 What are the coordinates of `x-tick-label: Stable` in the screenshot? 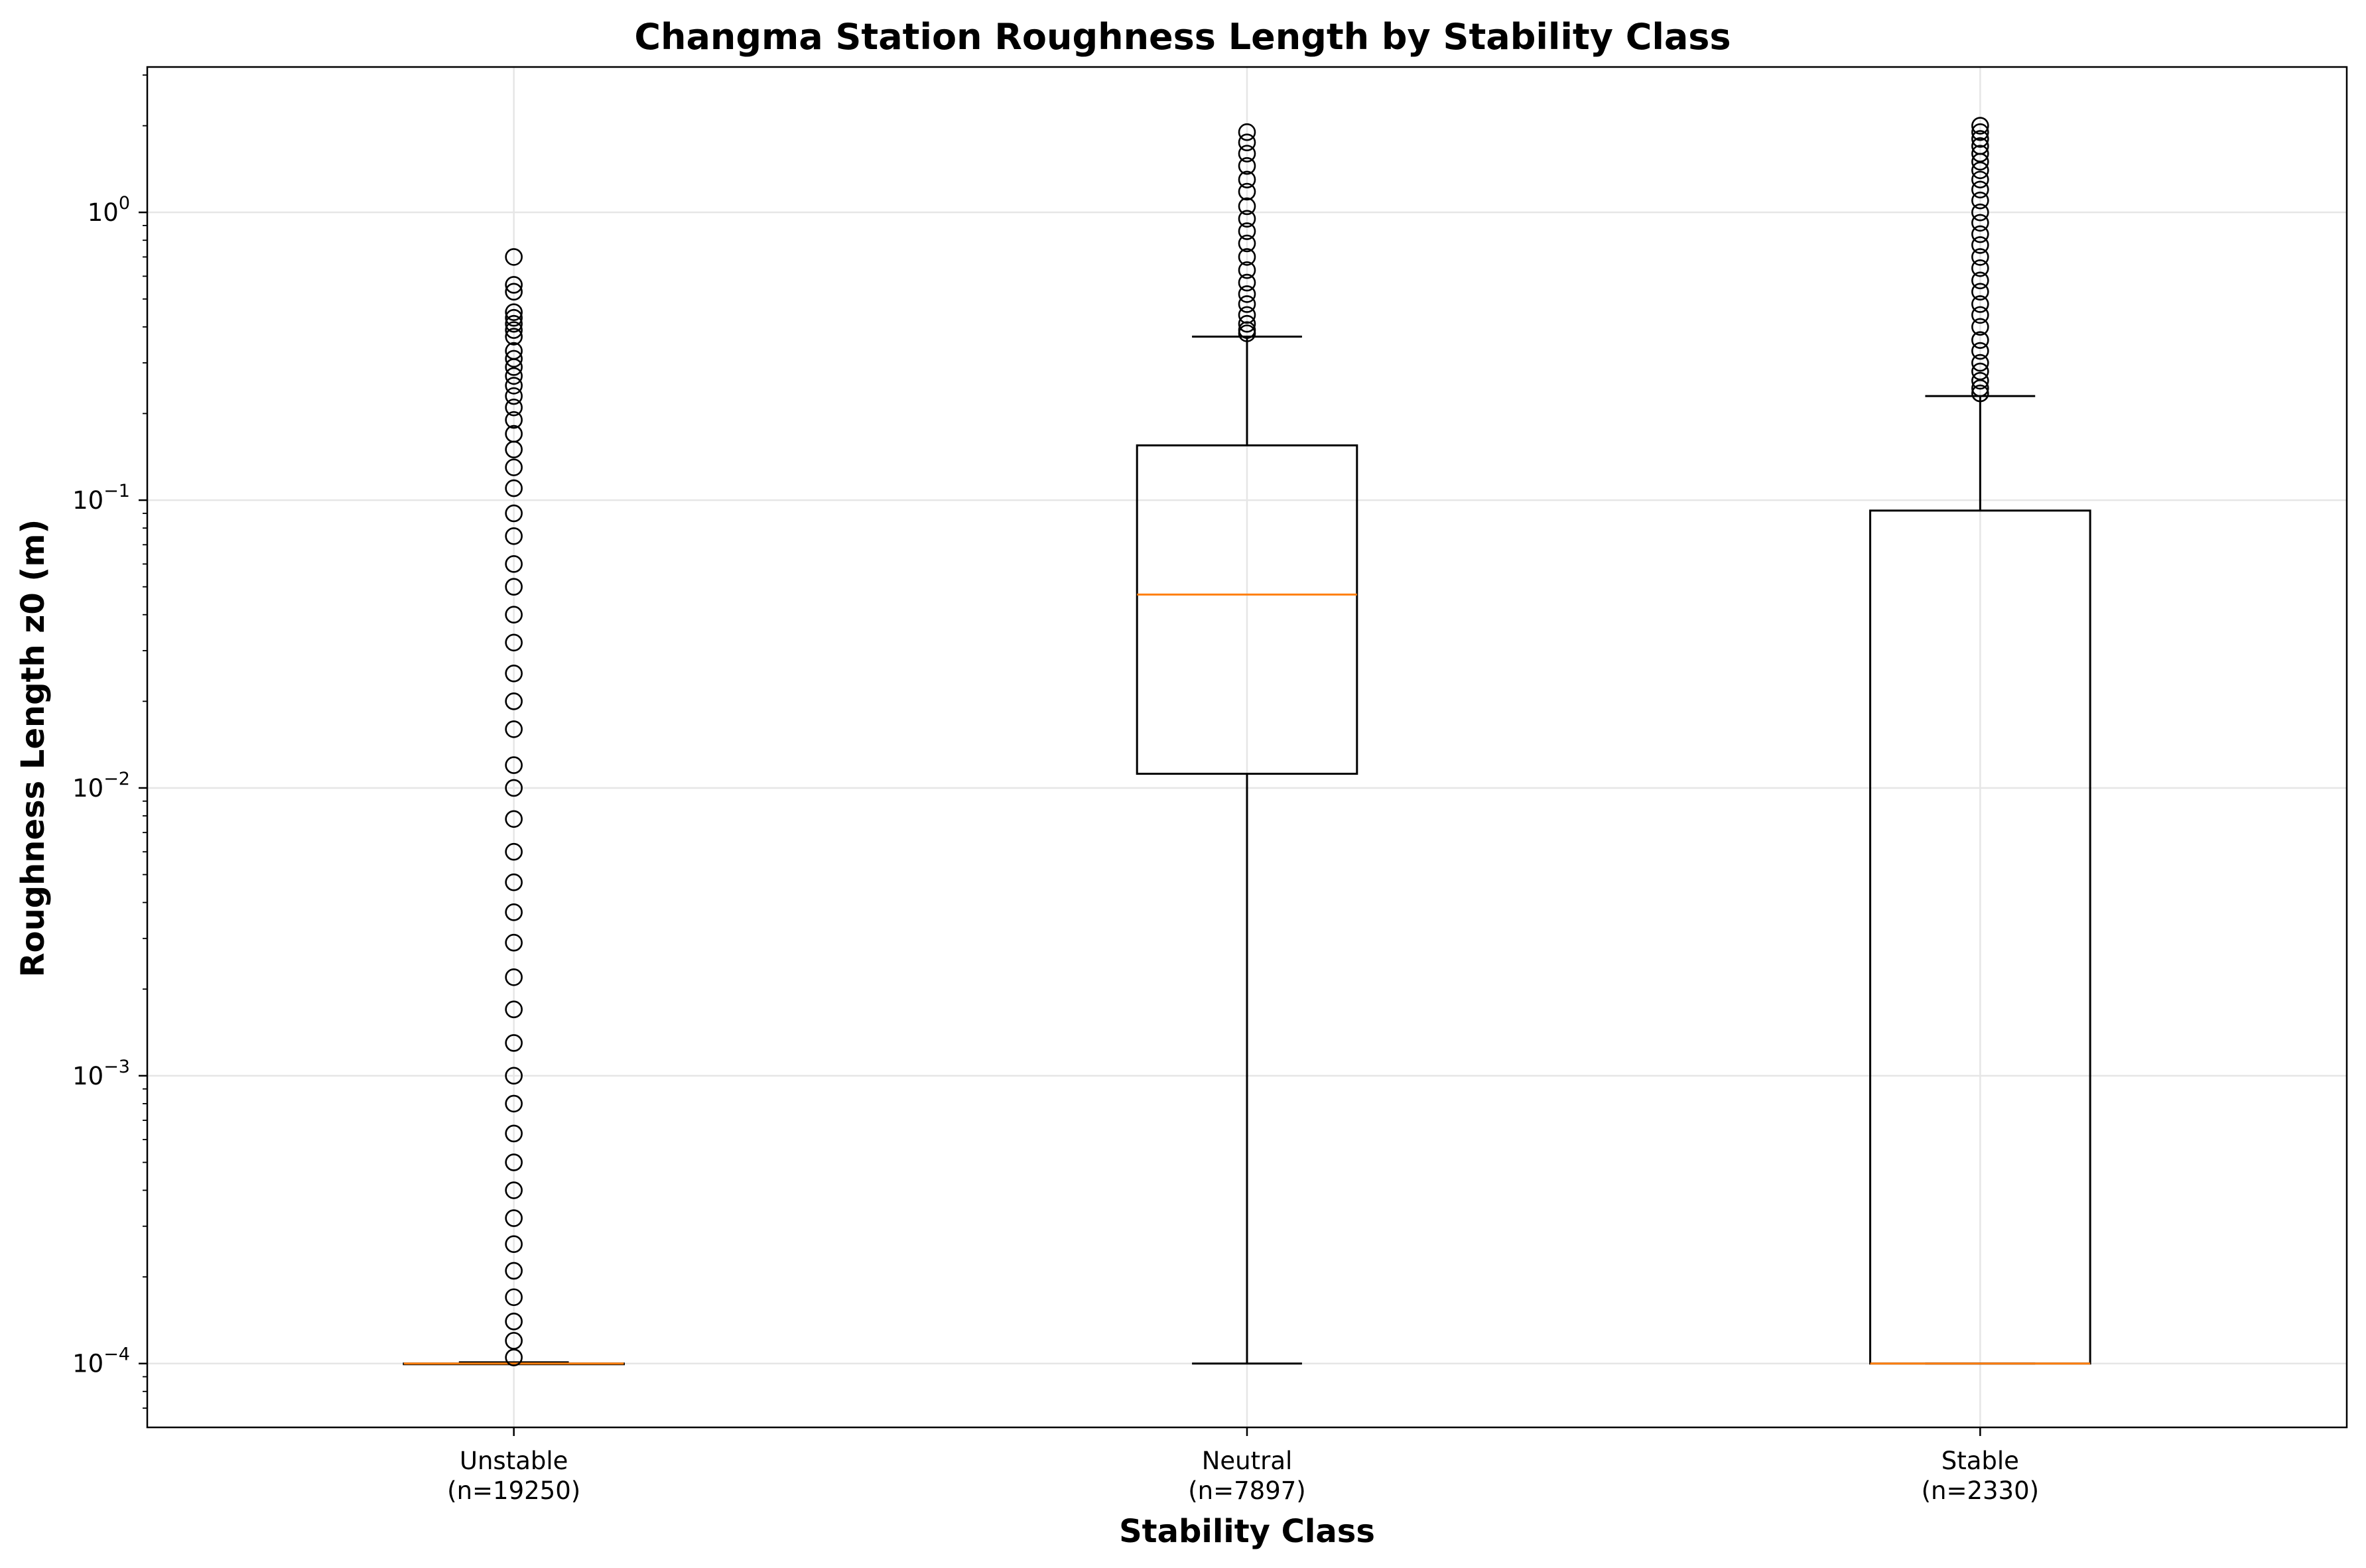 It's located at (1980, 1461).